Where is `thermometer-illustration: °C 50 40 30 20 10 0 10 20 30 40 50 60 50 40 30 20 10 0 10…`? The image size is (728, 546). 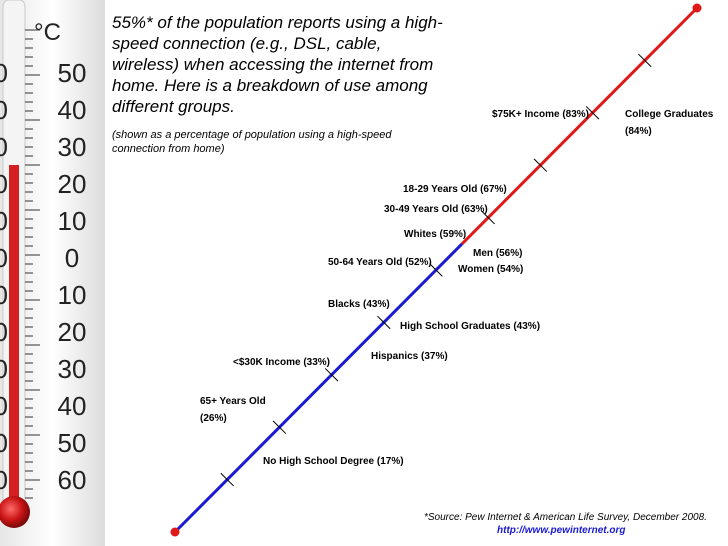
thermometer-illustration: °C 50 40 30 20 10 0 10 20 30 40 50 60 50 40 30 20 10 0 10… is located at coordinates (52, 273).